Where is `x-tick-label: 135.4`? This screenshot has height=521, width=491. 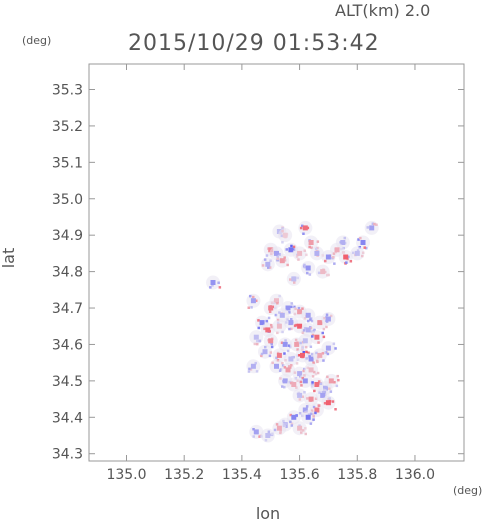 x-tick-label: 135.4 is located at coordinates (242, 475).